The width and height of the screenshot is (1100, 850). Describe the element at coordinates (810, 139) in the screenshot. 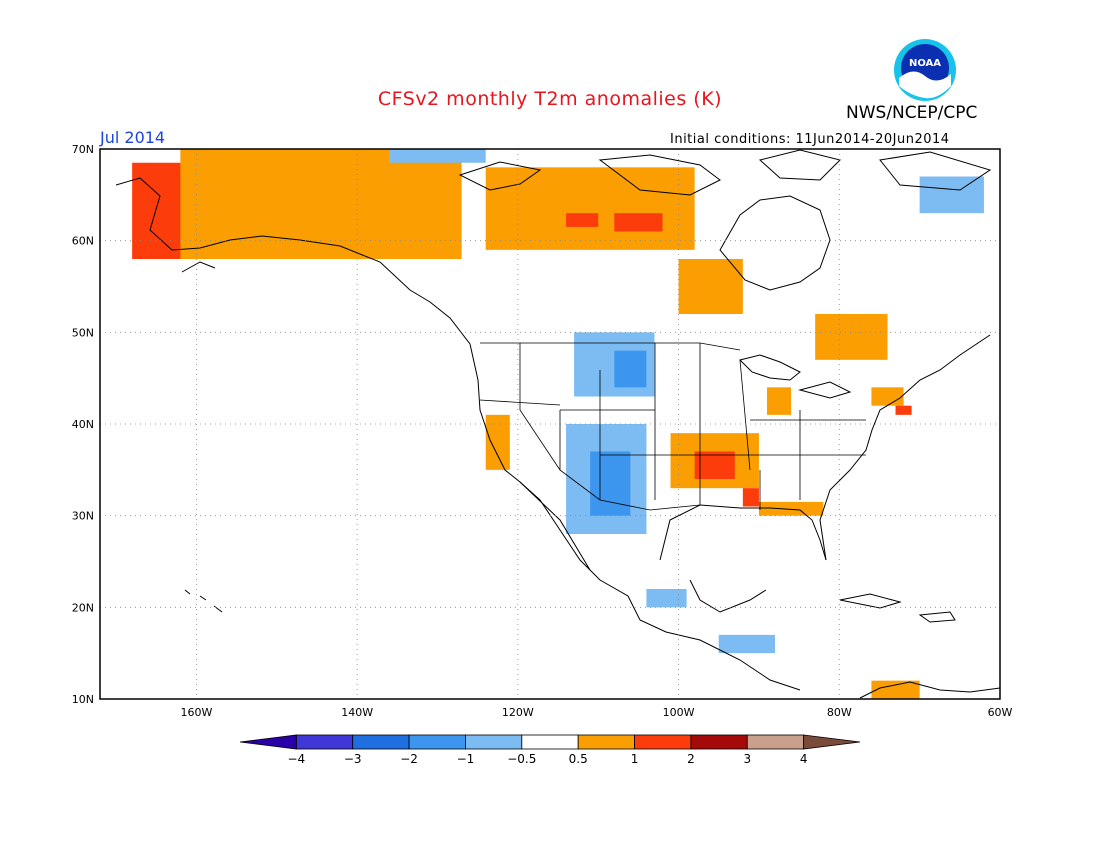

I see `initial-conditions: Initial conditions: 11Jun2014-20Jun2014` at that location.